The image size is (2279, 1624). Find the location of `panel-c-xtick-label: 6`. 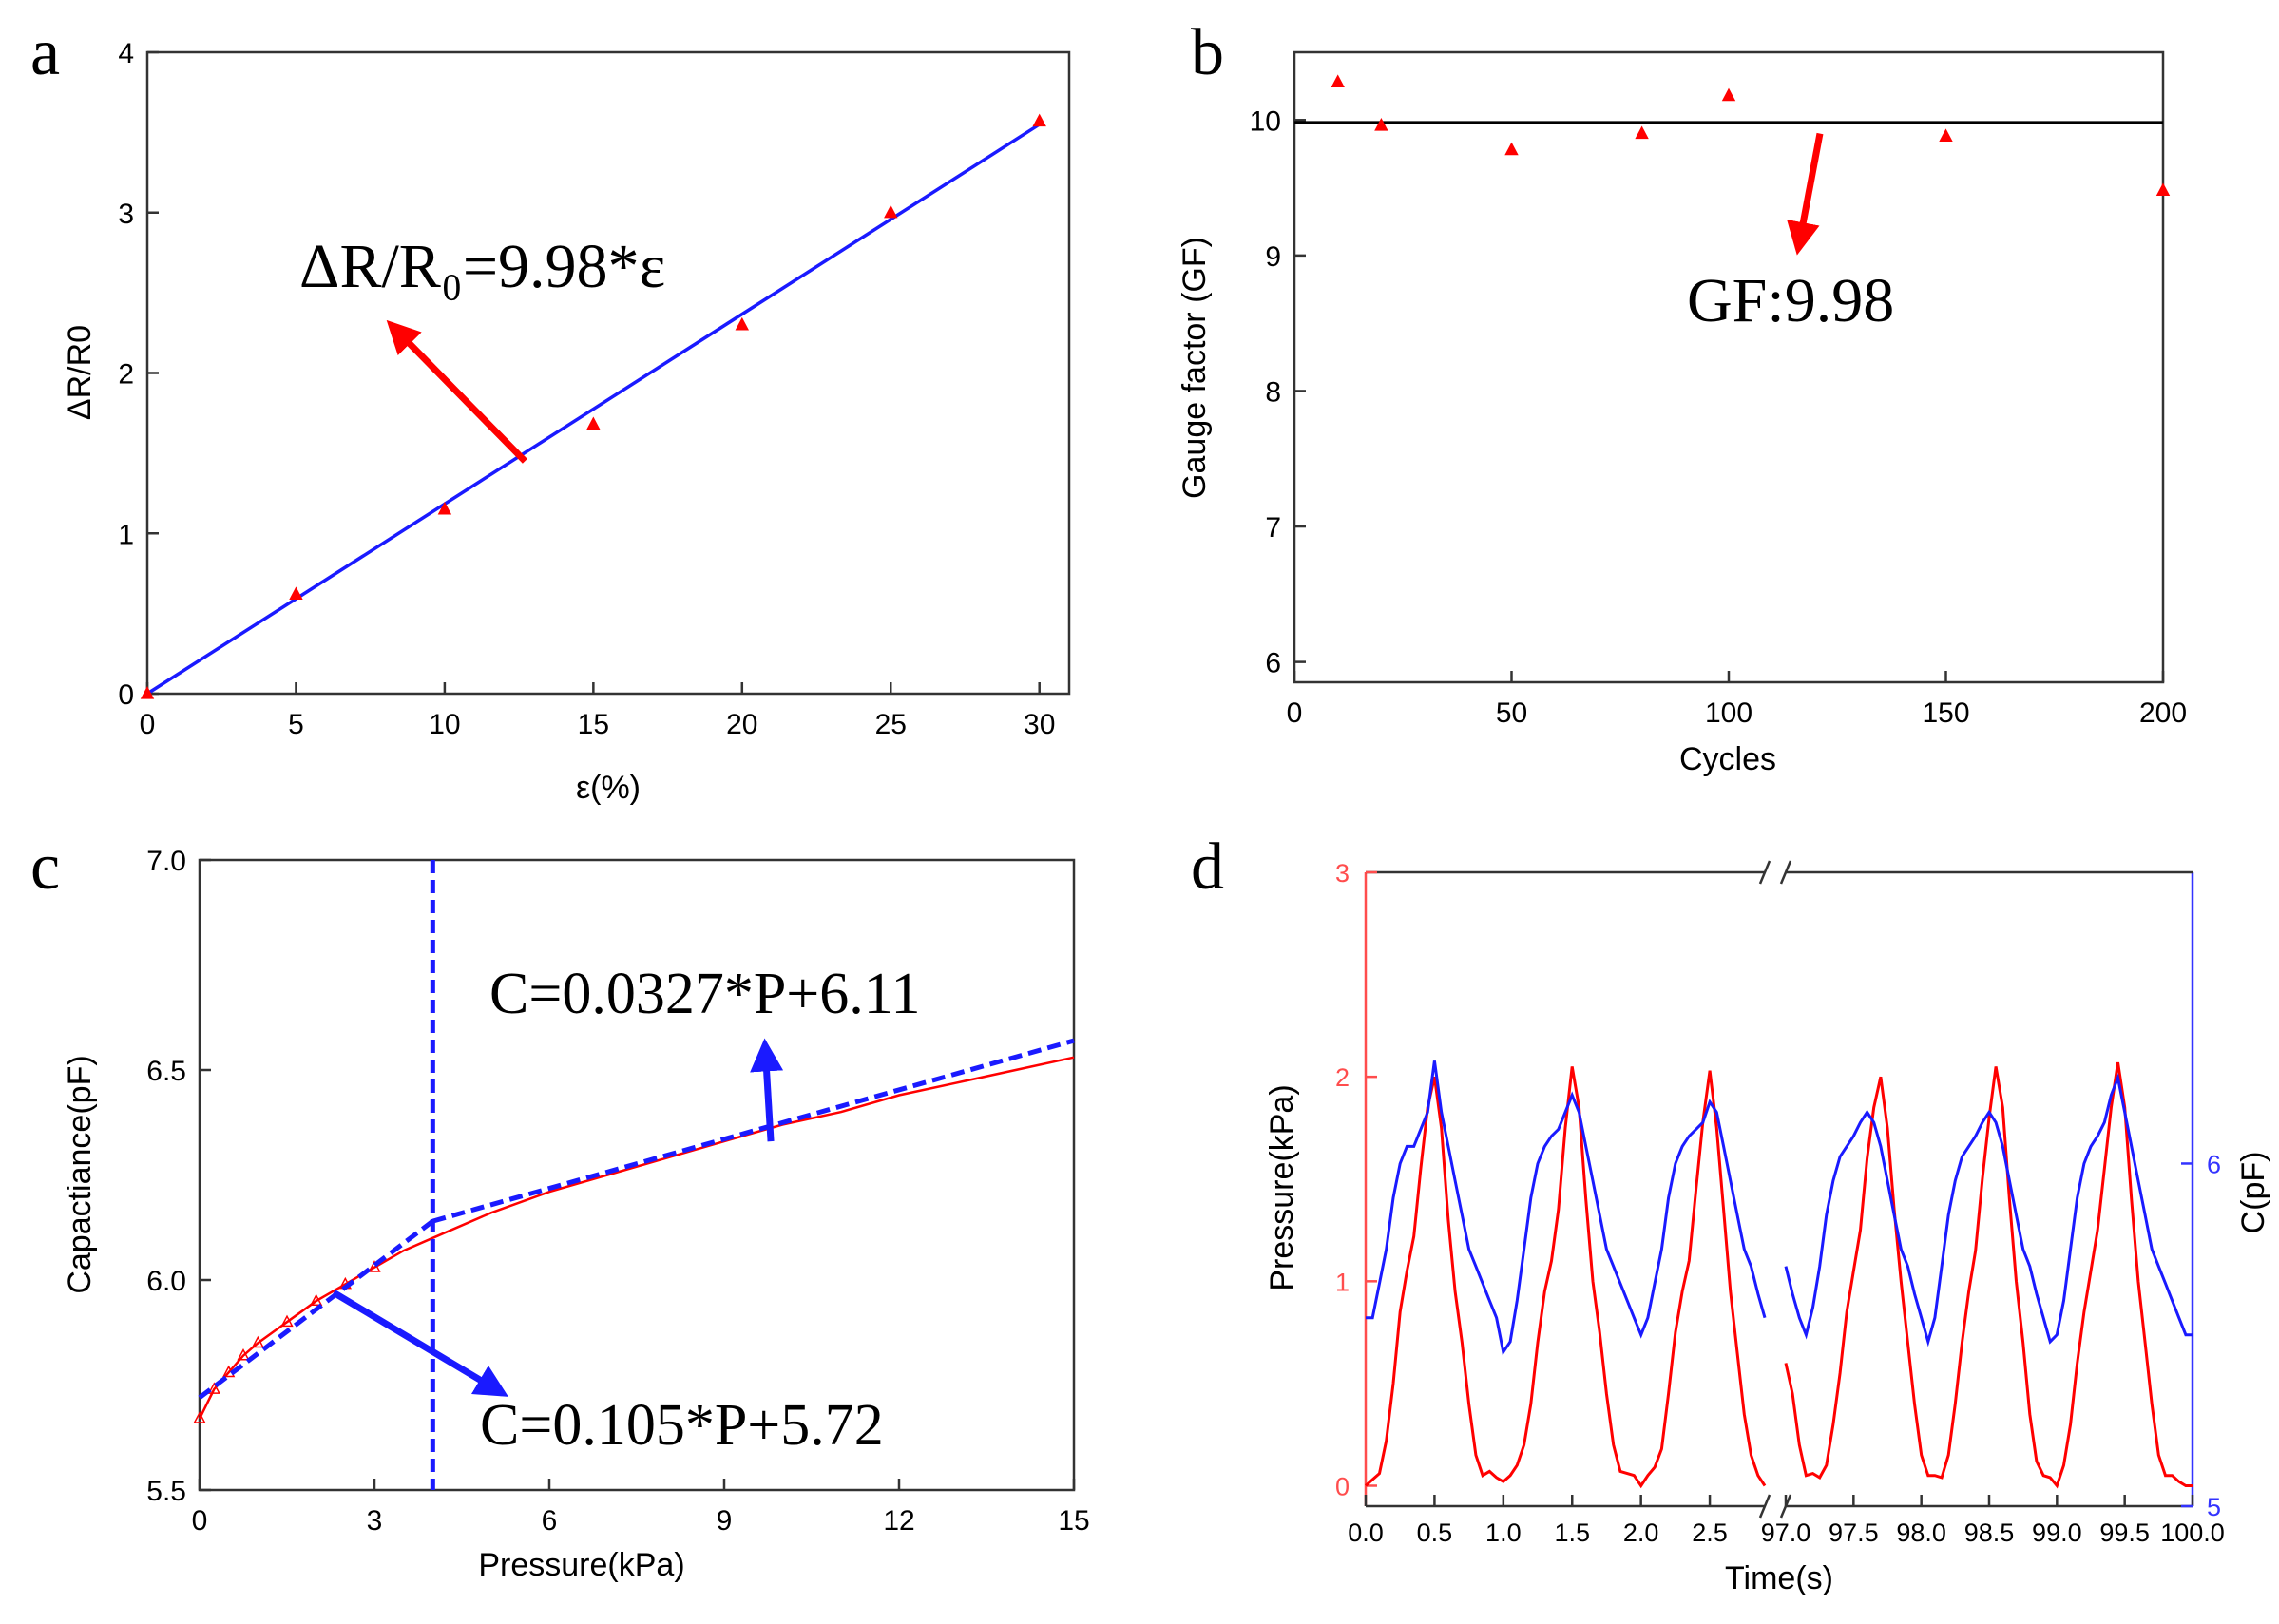

panel-c-xtick-label: 6 is located at coordinates (550, 1521).